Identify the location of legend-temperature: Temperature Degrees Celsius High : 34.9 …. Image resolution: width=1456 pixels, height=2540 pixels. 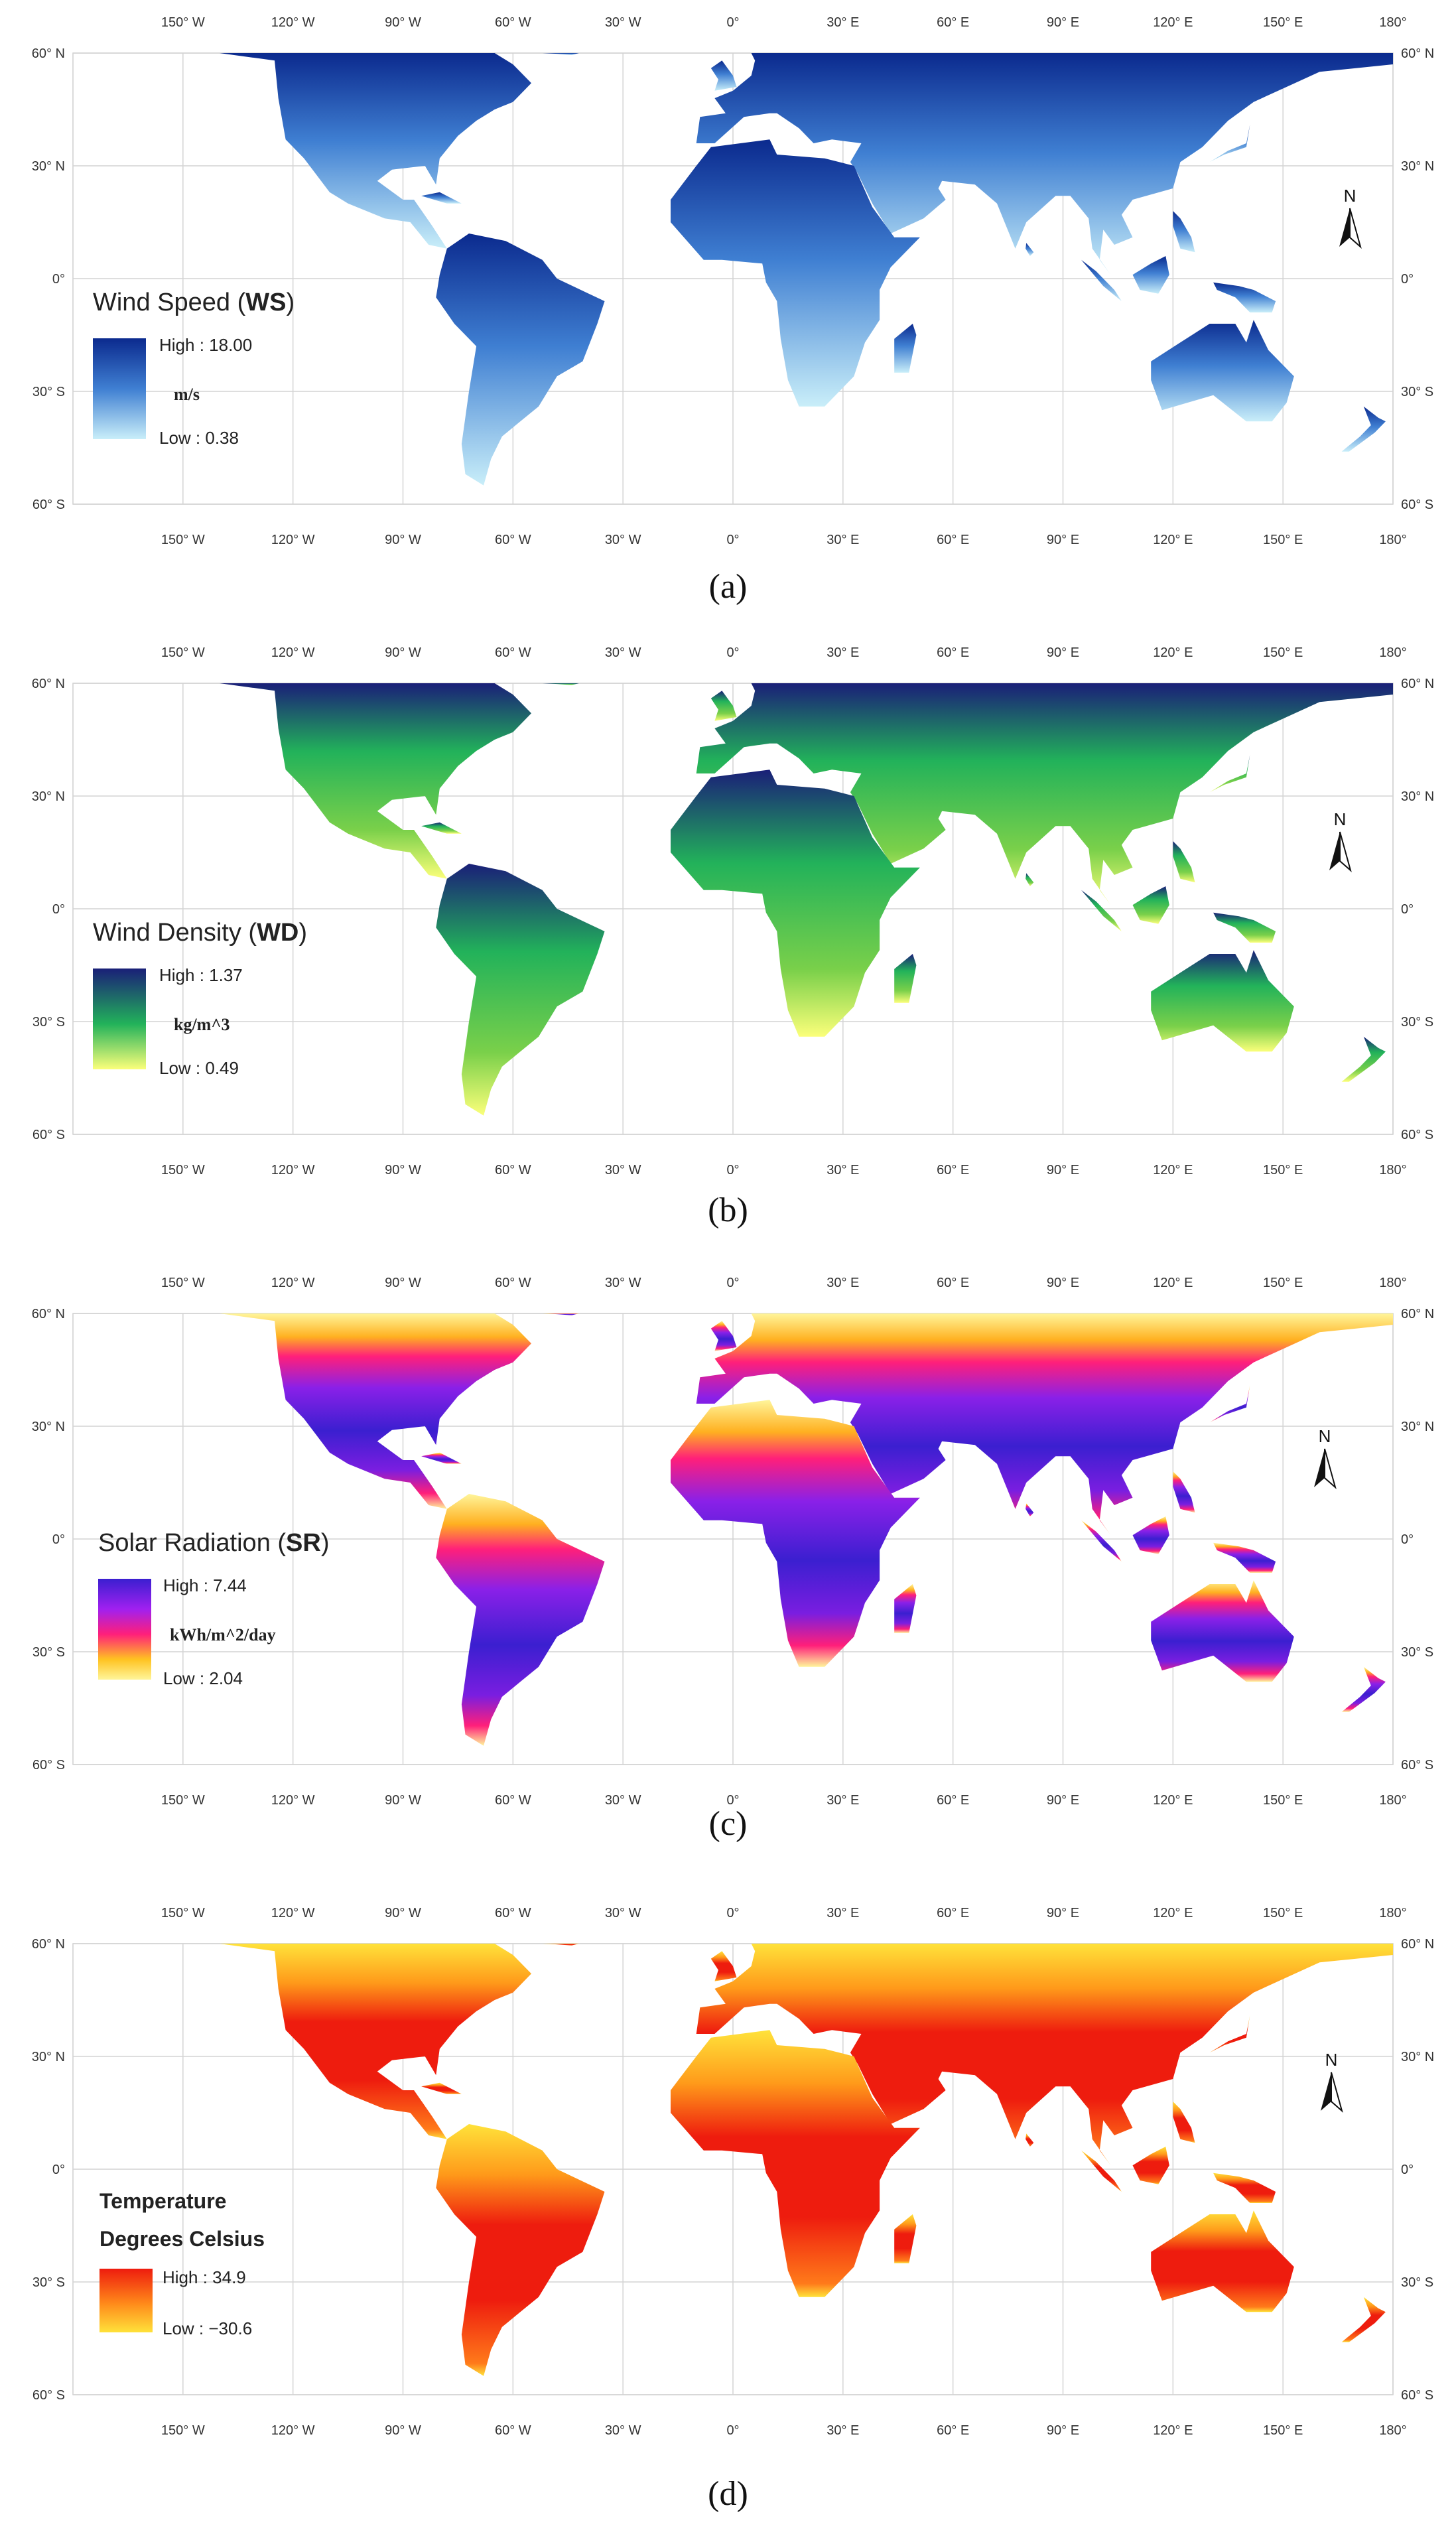
(182, 2263).